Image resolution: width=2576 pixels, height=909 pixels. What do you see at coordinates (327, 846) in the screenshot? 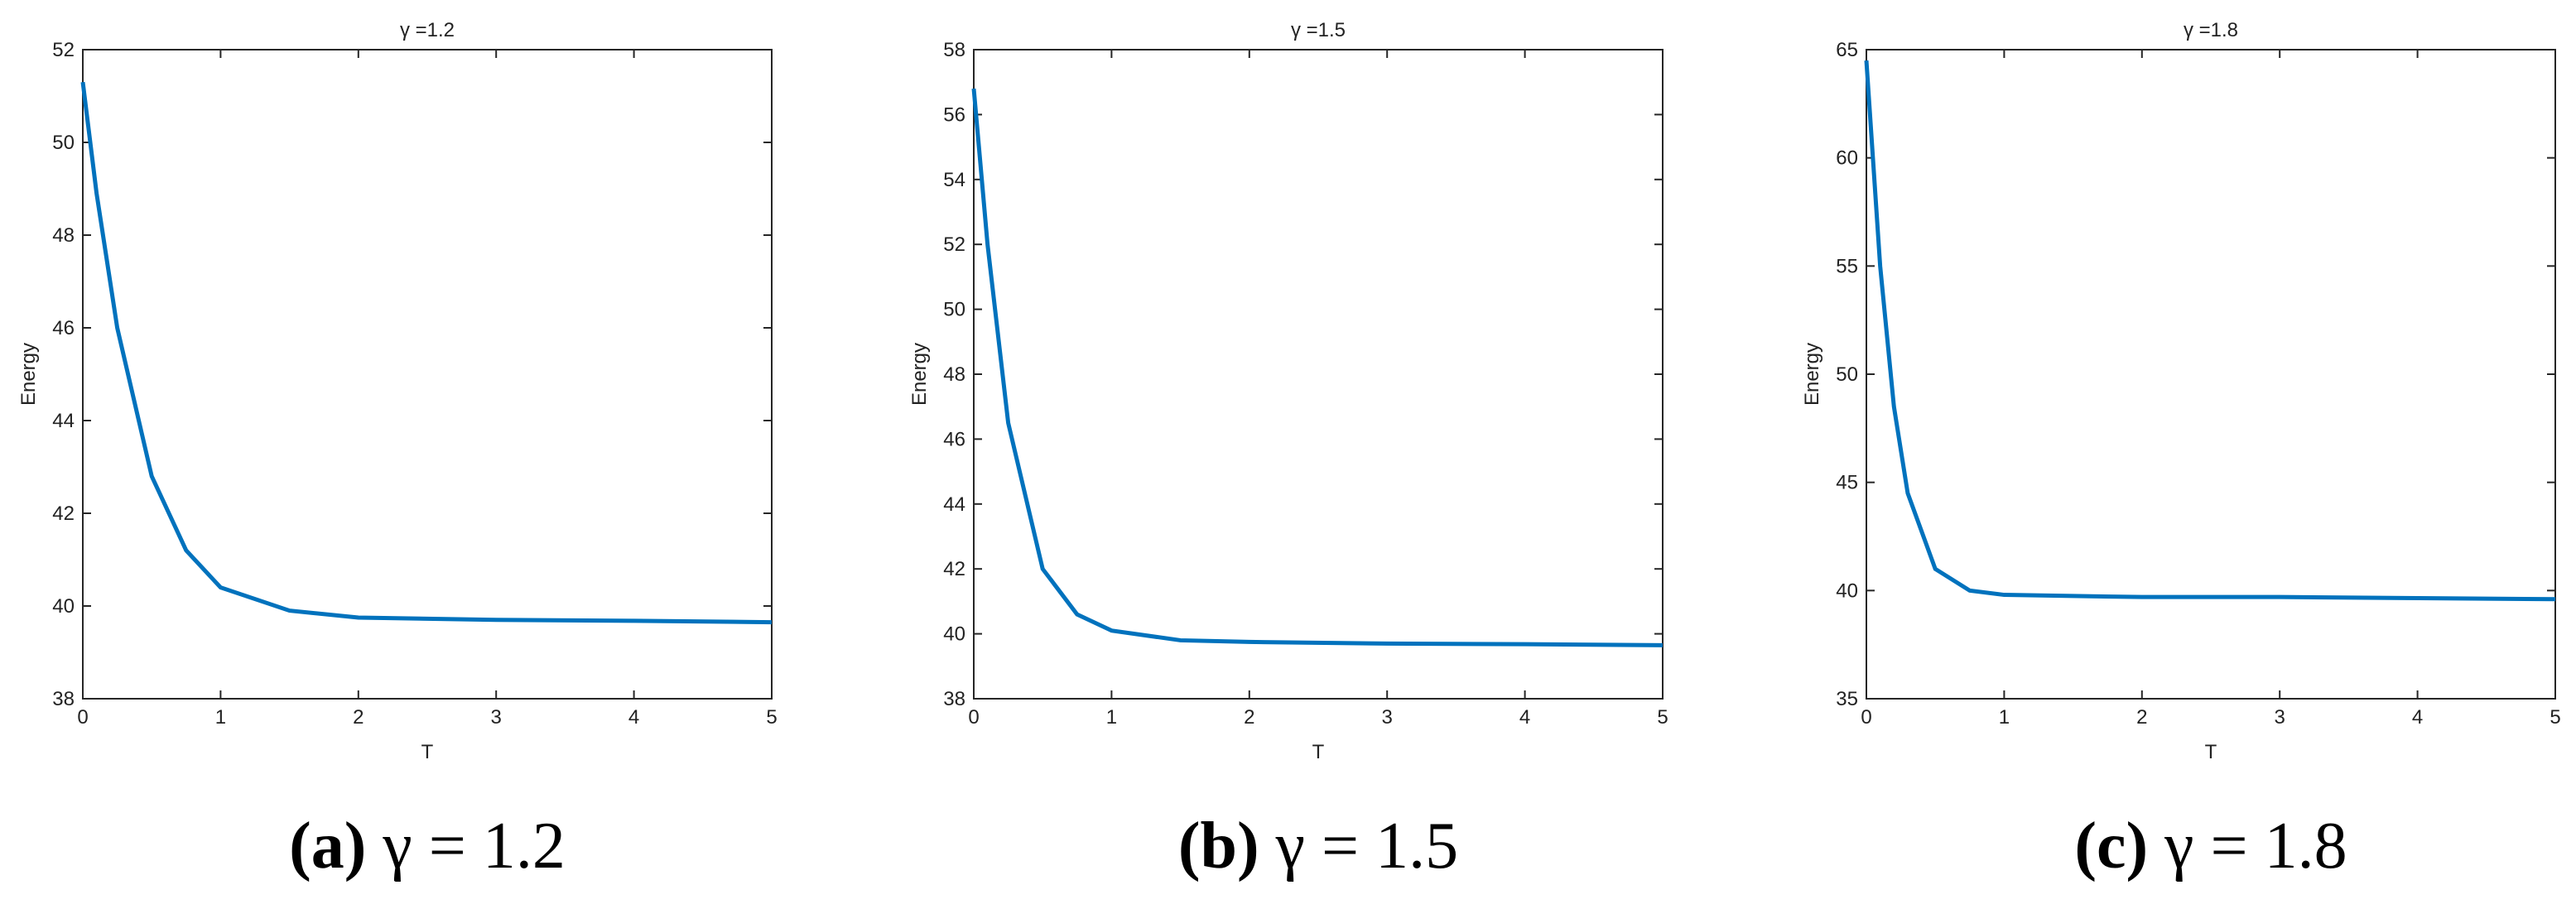
I see `caption-label: (a)` at bounding box center [327, 846].